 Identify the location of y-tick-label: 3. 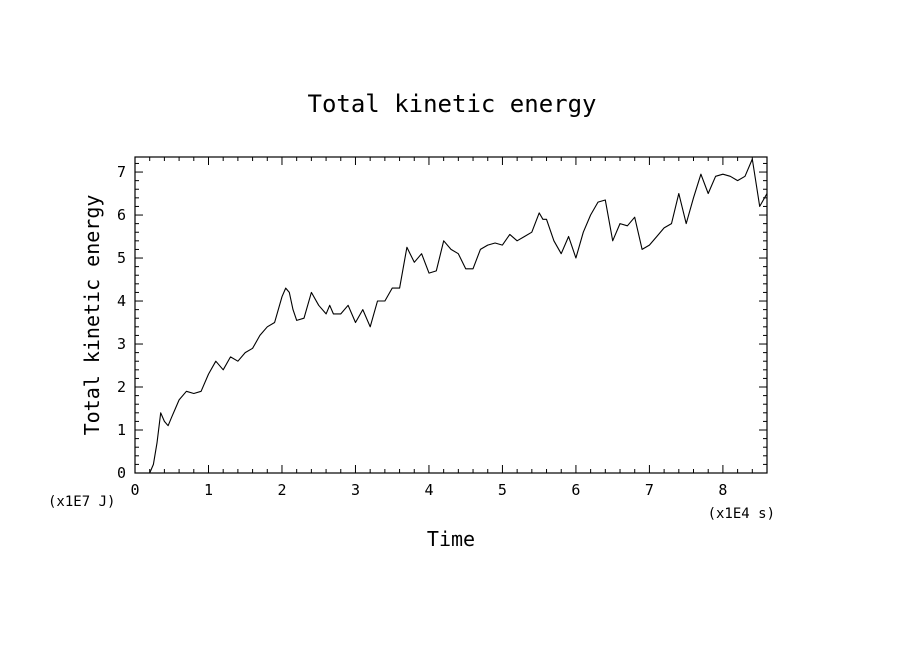
(121, 344).